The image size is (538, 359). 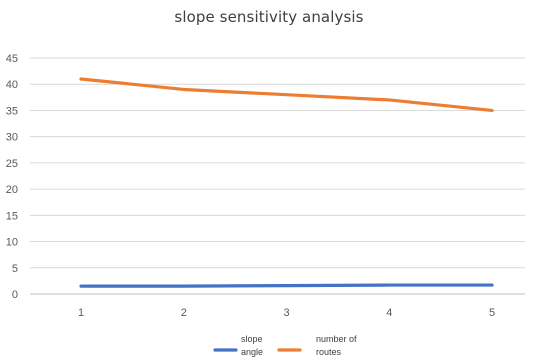 I want to click on x-tick-label: 4, so click(x=389, y=313).